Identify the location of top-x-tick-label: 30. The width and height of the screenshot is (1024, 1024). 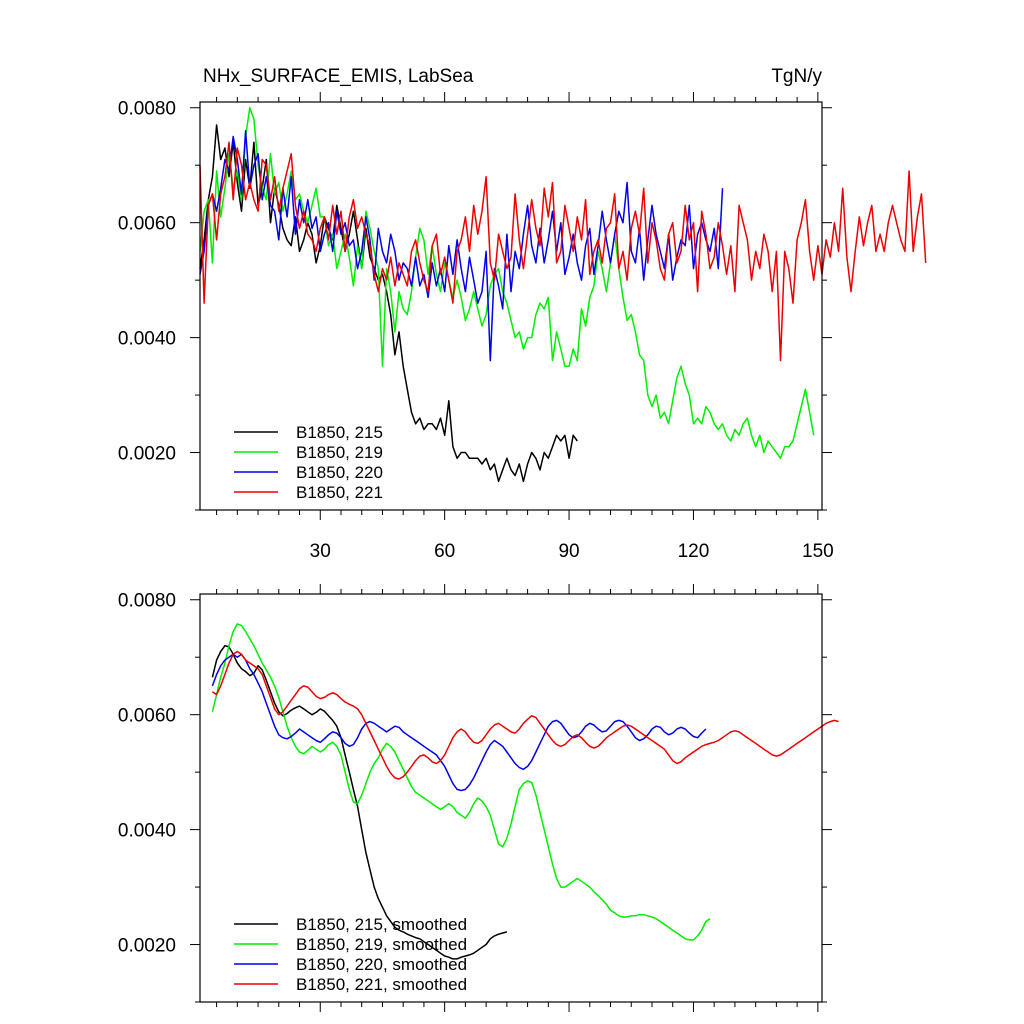
(320, 551).